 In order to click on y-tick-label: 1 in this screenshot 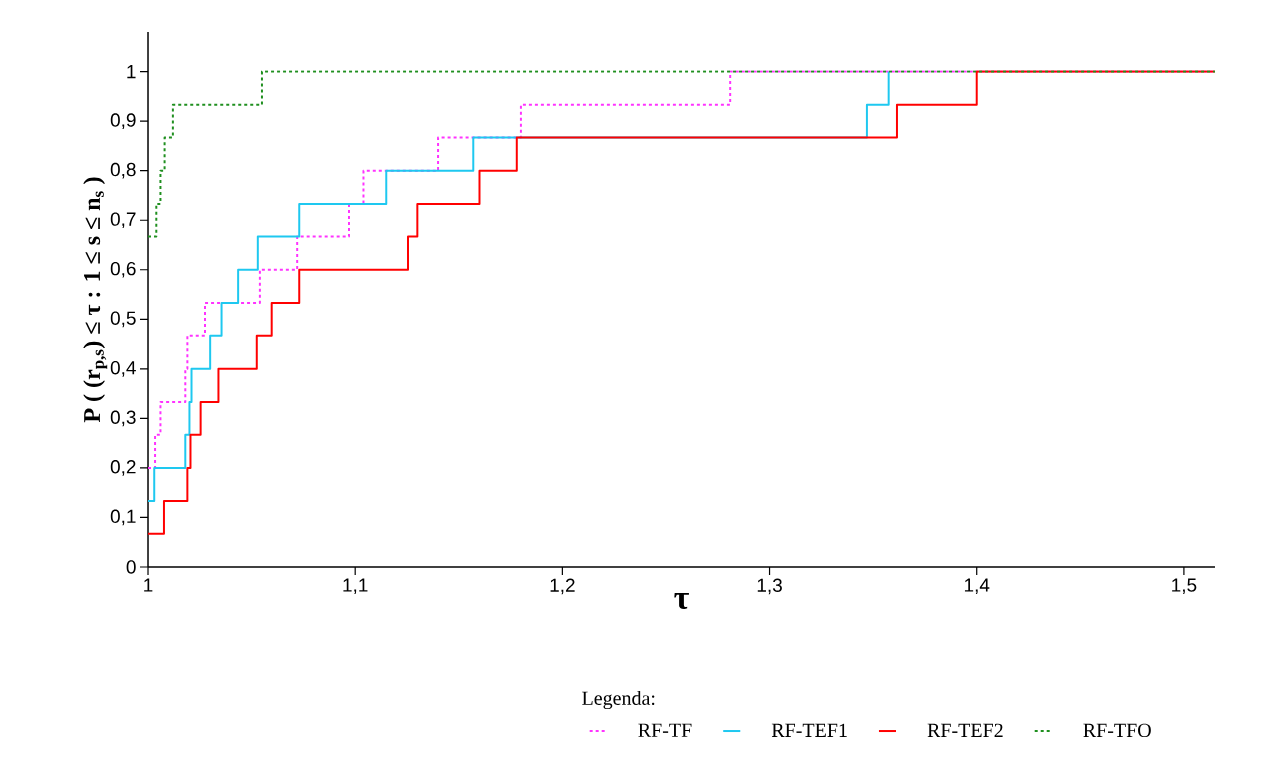, I will do `click(131, 72)`.